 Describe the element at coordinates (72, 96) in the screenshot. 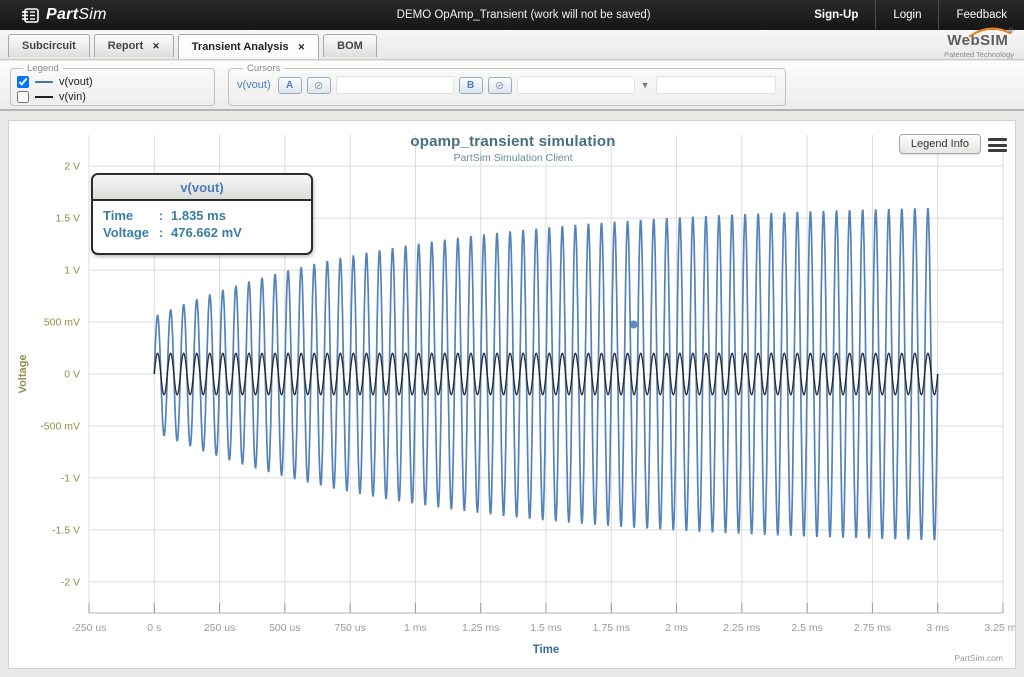

I see `vin-label: v(vin)` at that location.